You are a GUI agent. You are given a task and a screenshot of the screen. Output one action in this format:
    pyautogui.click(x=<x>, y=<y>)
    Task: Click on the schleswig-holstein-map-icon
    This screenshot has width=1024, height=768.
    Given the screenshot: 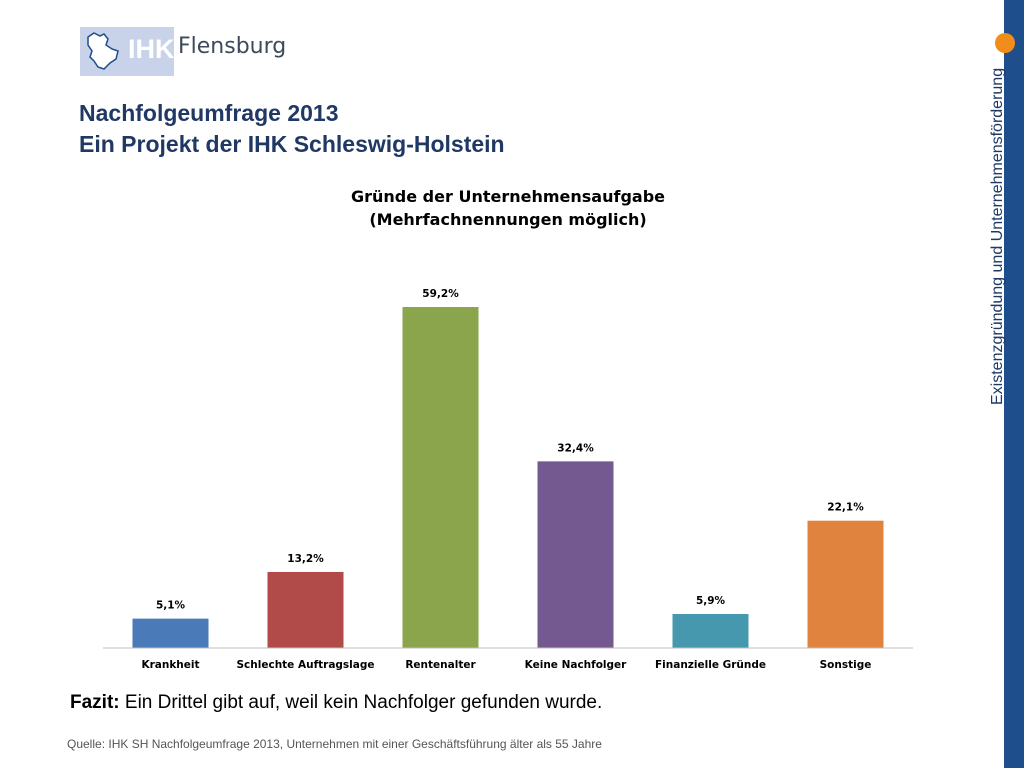 What is the action you would take?
    pyautogui.click(x=103, y=51)
    